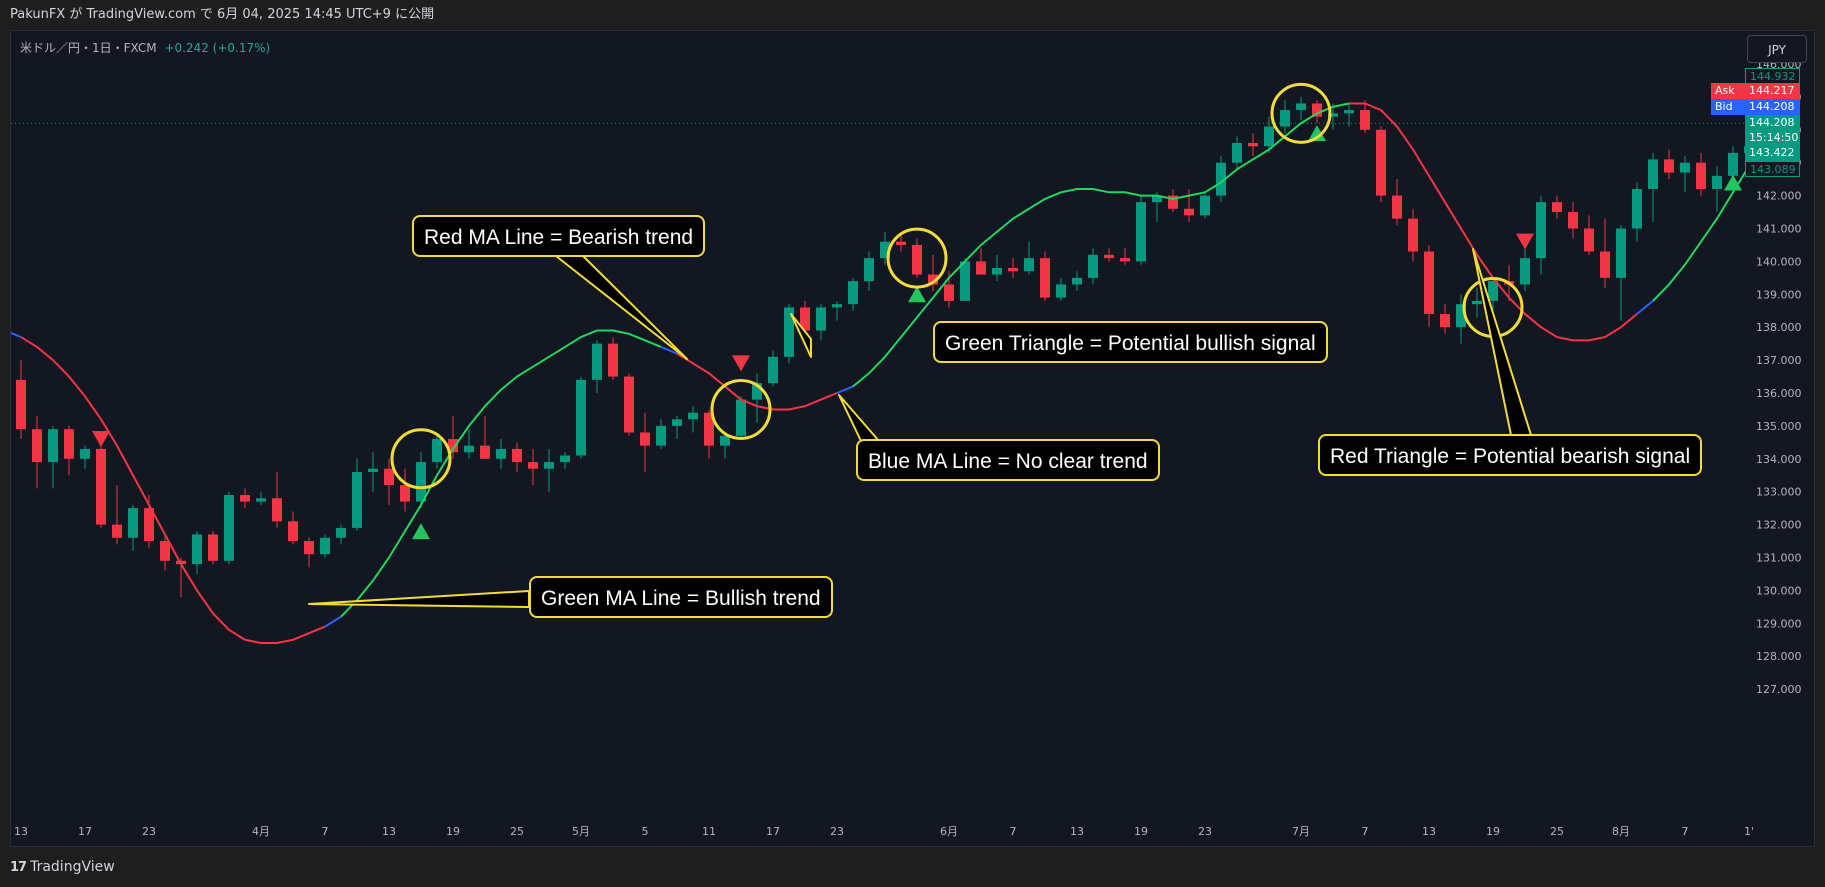  What do you see at coordinates (1493, 831) in the screenshot?
I see `x-tick-label: 19` at bounding box center [1493, 831].